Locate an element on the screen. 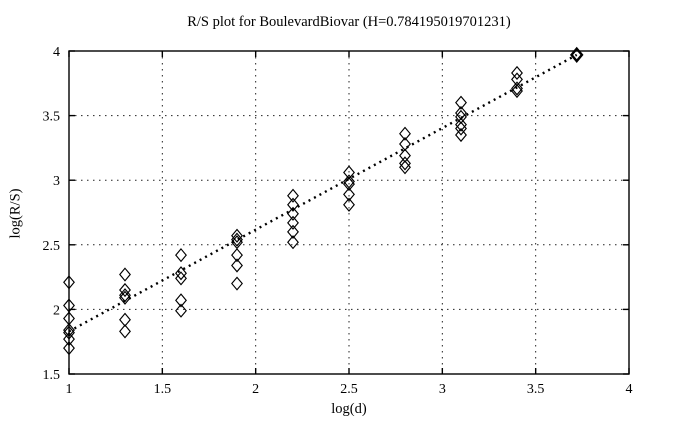 The image size is (678, 430). x-tick-label: 2.5 is located at coordinates (349, 389).